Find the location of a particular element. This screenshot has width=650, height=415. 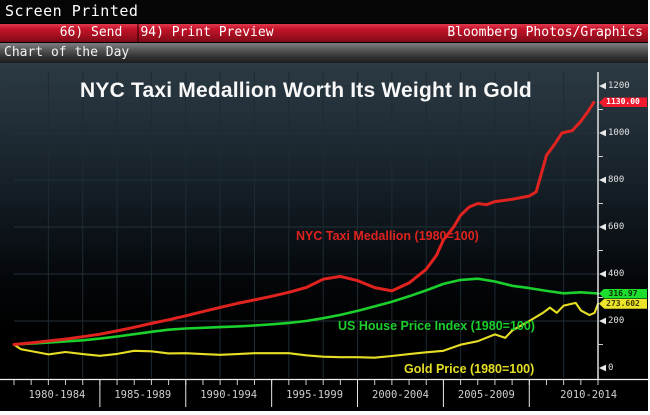

x-axis-period-label: 2000-2004 is located at coordinates (400, 395).